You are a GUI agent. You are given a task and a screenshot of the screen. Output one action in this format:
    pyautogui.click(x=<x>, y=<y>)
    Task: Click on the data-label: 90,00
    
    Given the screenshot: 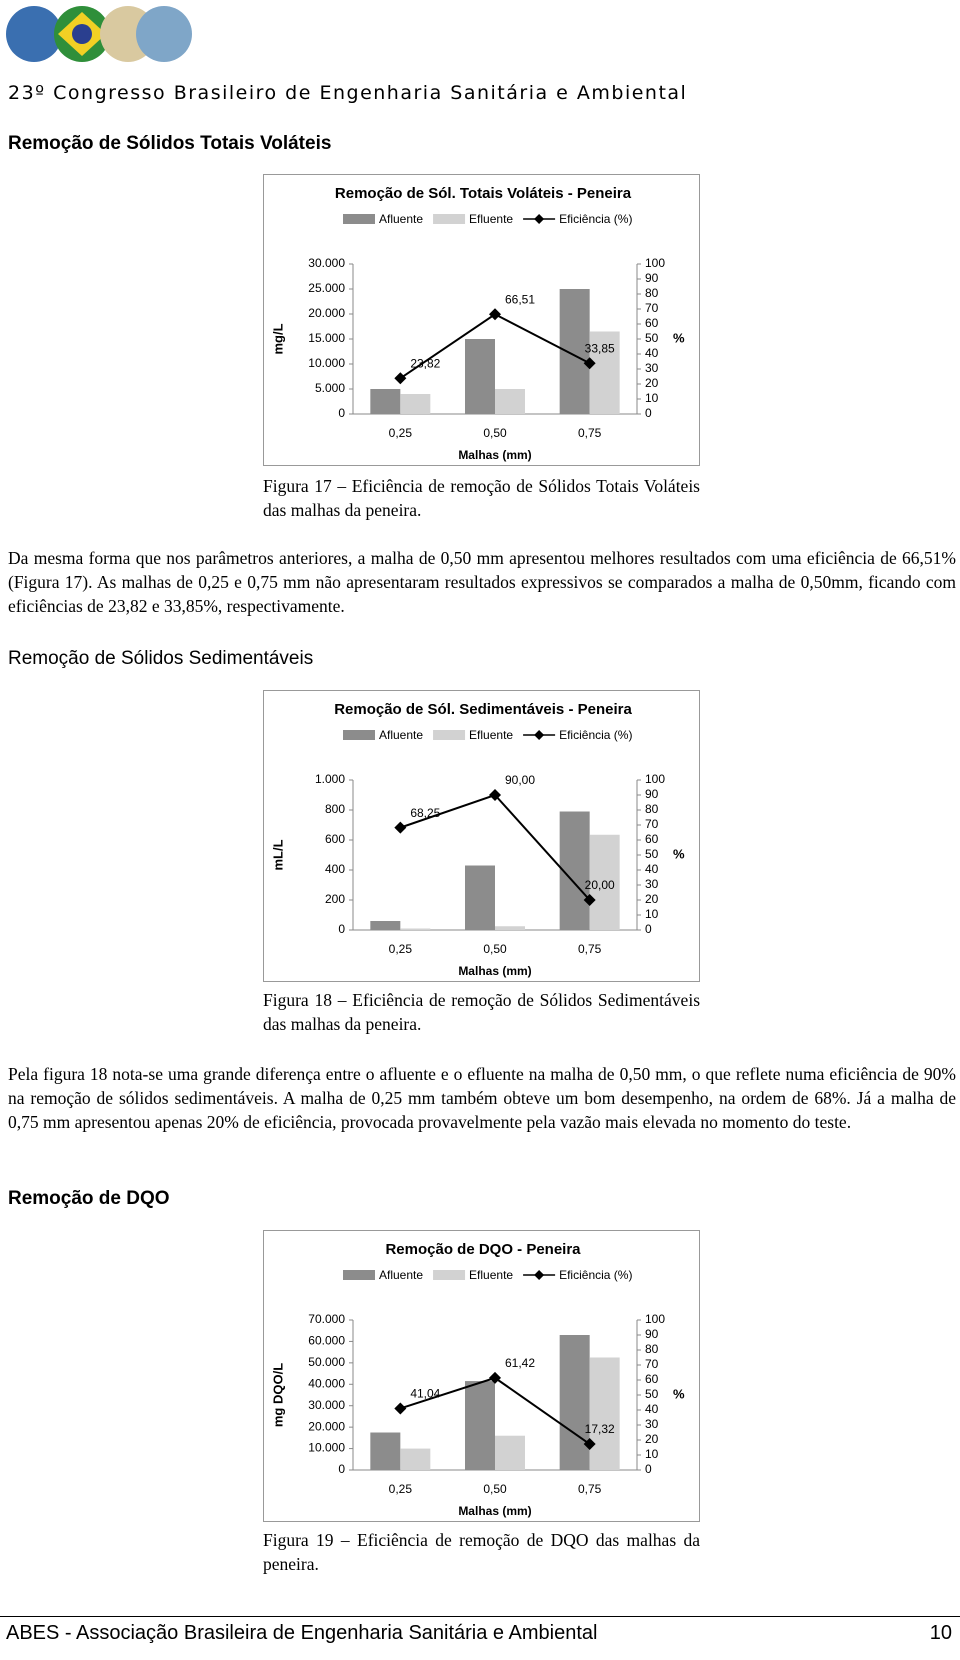 What is the action you would take?
    pyautogui.click(x=520, y=780)
    